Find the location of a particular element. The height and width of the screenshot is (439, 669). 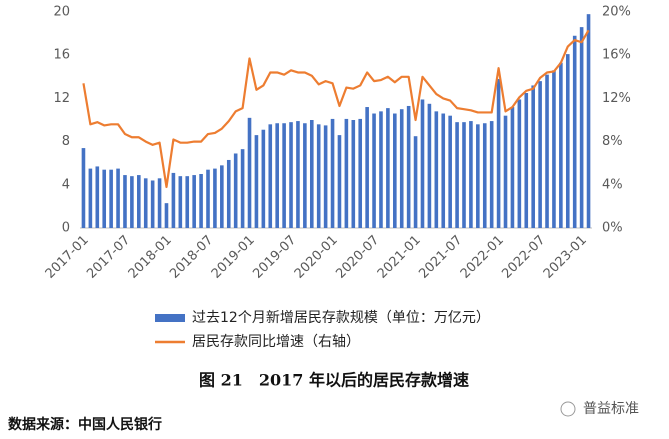

y2-tick-label: 0% is located at coordinates (612, 228).